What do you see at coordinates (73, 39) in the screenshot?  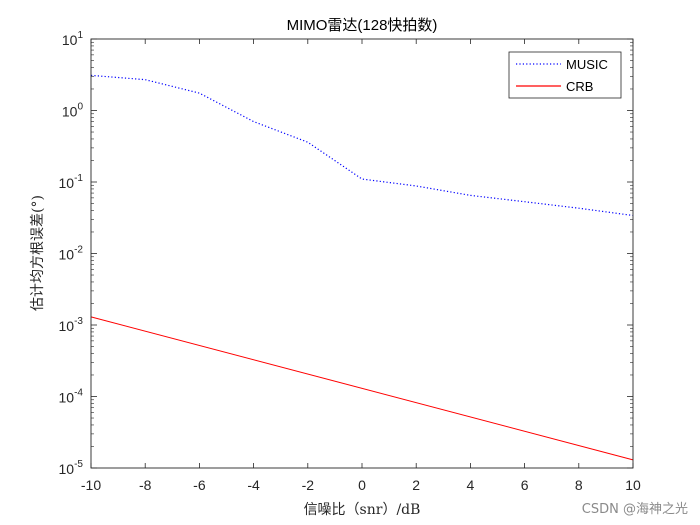 I see `y-tick-label: 10¹` at bounding box center [73, 39].